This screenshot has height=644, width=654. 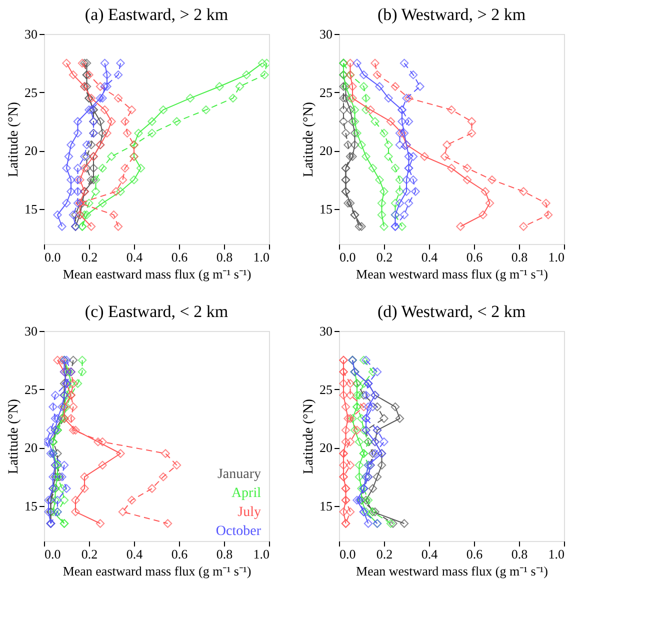 I want to click on chart-title: (d) Westward, < 2 km, so click(x=451, y=311).